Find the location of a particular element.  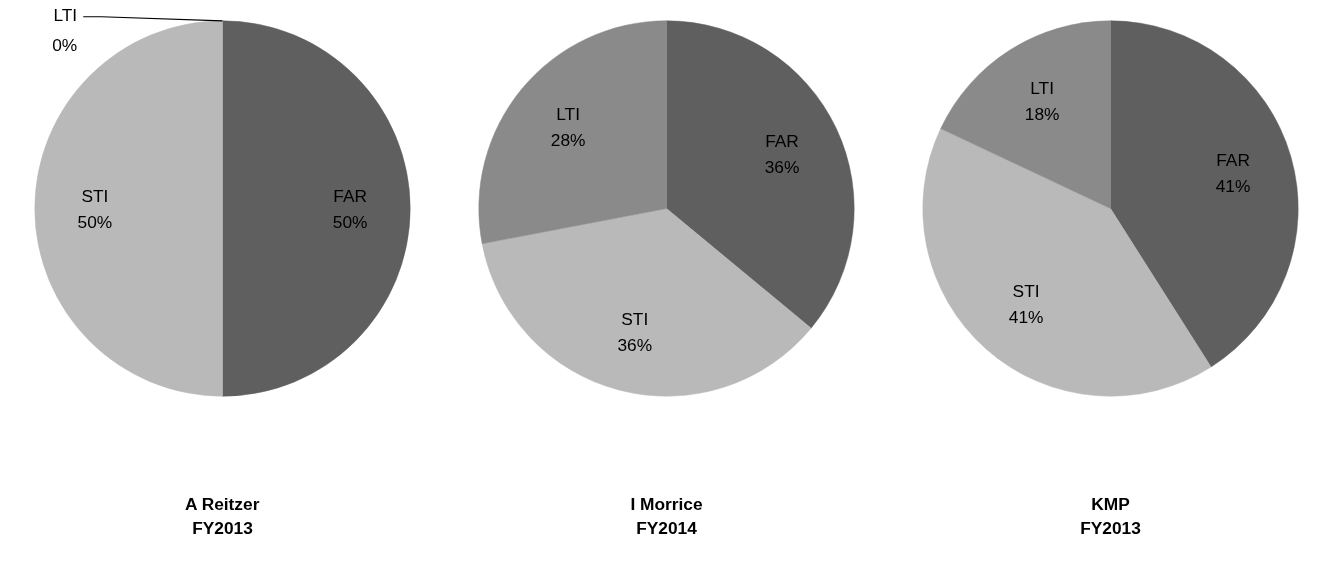

data-label: 28% is located at coordinates (568, 140).